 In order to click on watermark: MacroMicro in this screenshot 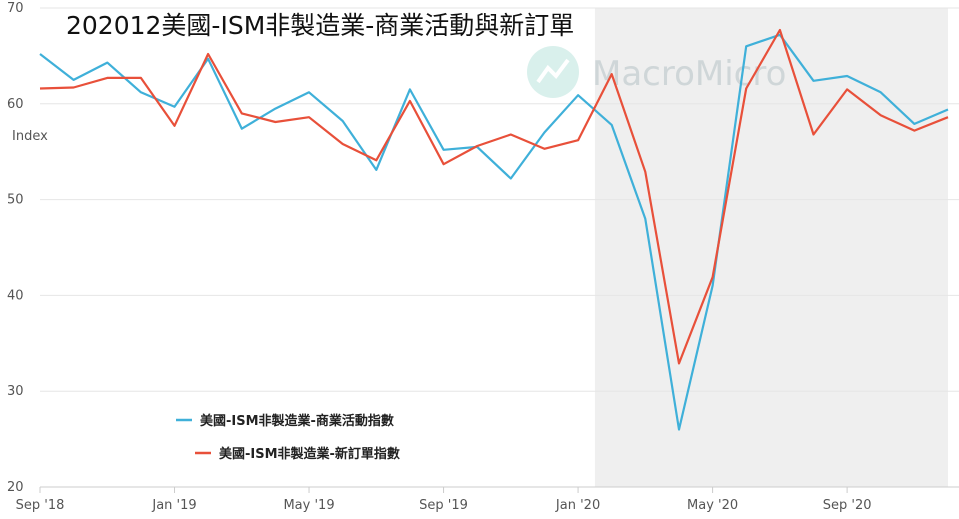, I will do `click(656, 72)`.